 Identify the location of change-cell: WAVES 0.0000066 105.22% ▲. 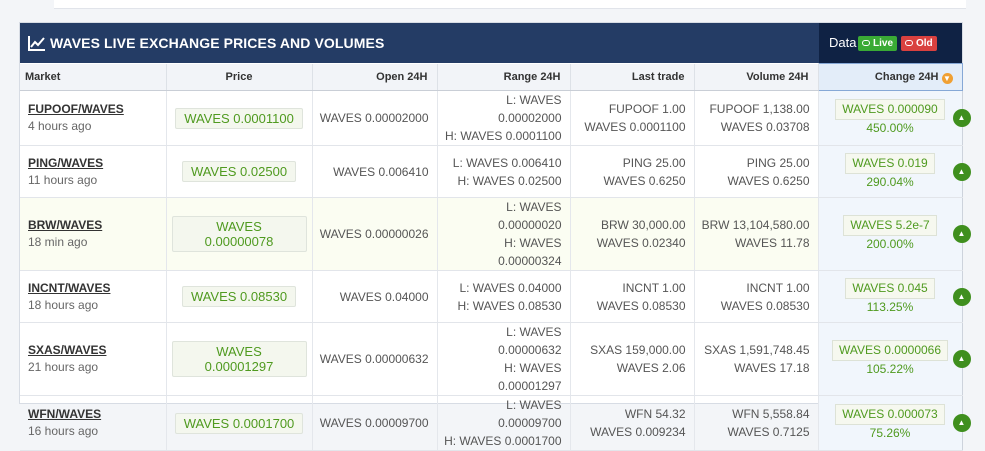
(894, 359).